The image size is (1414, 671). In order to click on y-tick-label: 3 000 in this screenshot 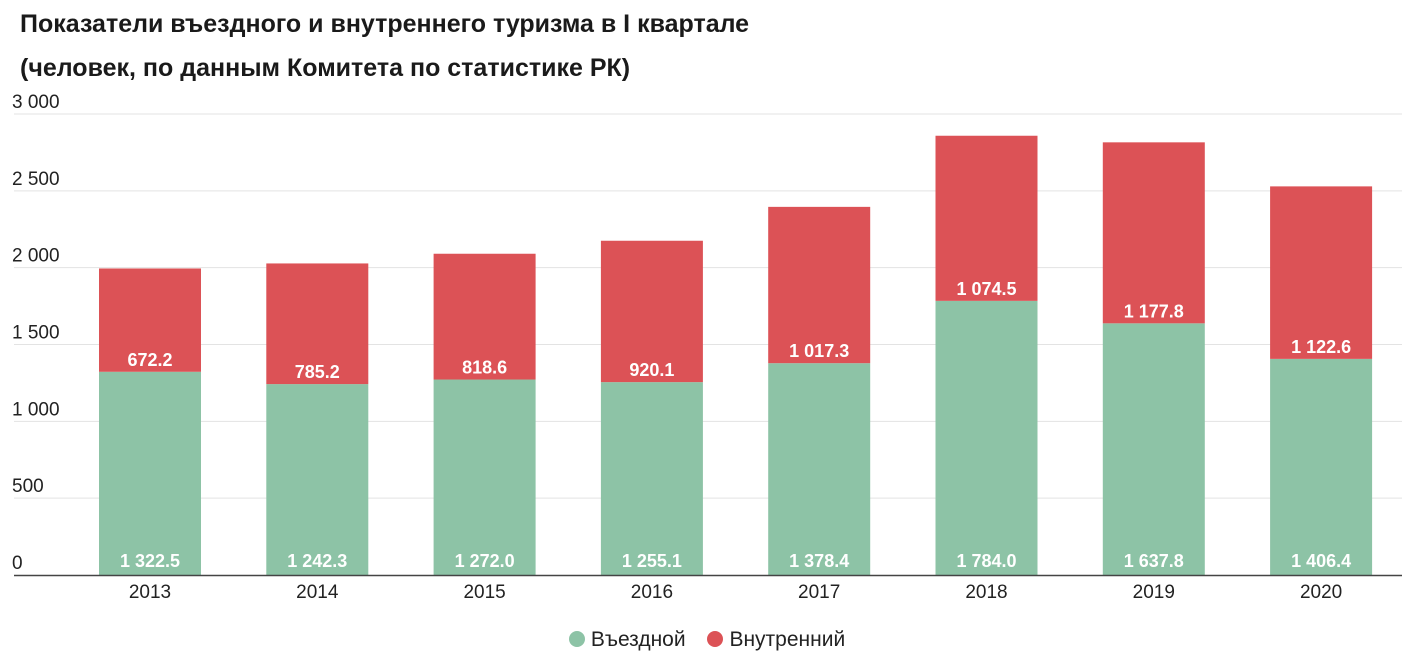, I will do `click(36, 102)`.